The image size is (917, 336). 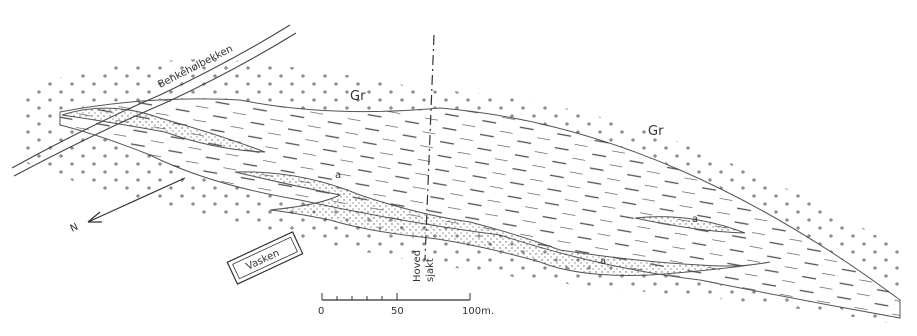 I want to click on scale-tick-0: 0, so click(x=321, y=311).